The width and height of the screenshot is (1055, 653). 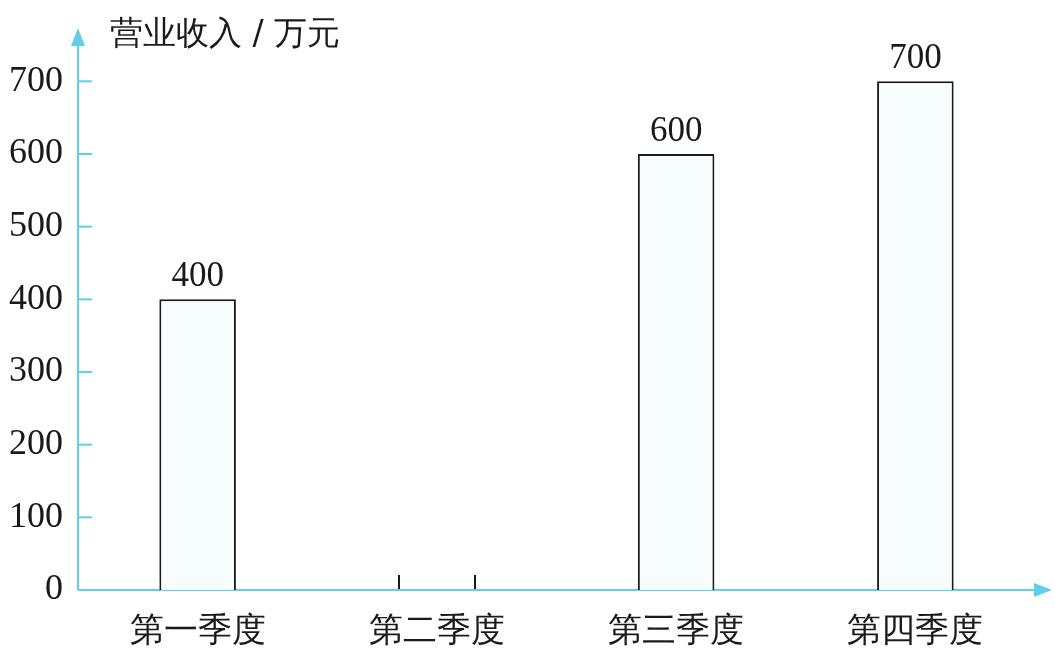 What do you see at coordinates (197, 629) in the screenshot?
I see `x-tick-label: 第一季度` at bounding box center [197, 629].